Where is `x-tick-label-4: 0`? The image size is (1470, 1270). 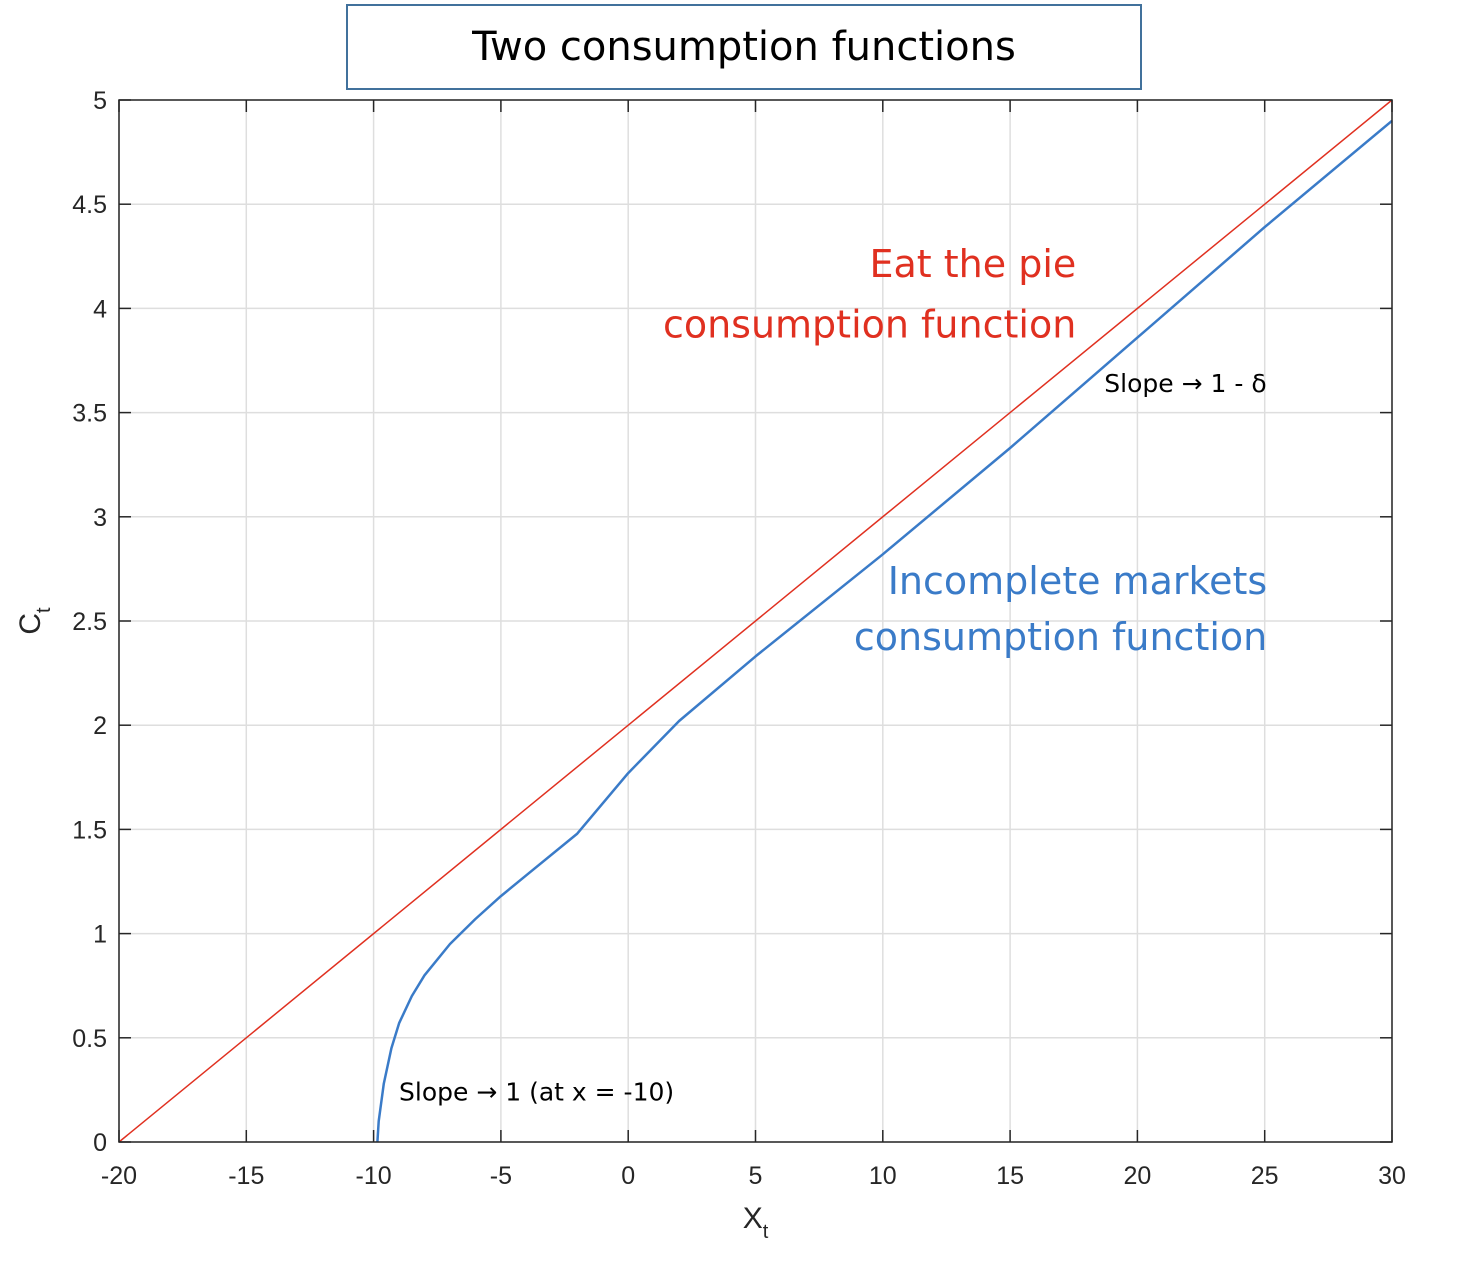
x-tick-label-4: 0 is located at coordinates (628, 1176).